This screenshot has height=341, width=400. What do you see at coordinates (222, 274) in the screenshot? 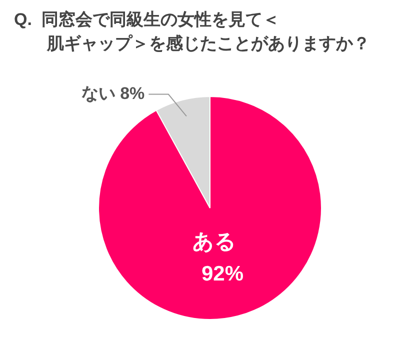
I see `data-label: 92%` at bounding box center [222, 274].